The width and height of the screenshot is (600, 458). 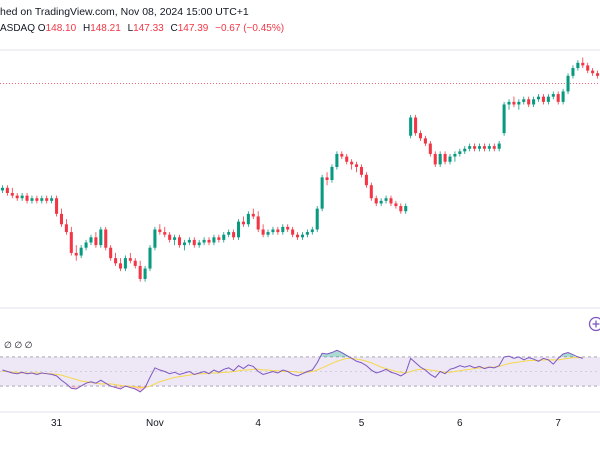 I want to click on open-label: O, so click(x=41, y=28).